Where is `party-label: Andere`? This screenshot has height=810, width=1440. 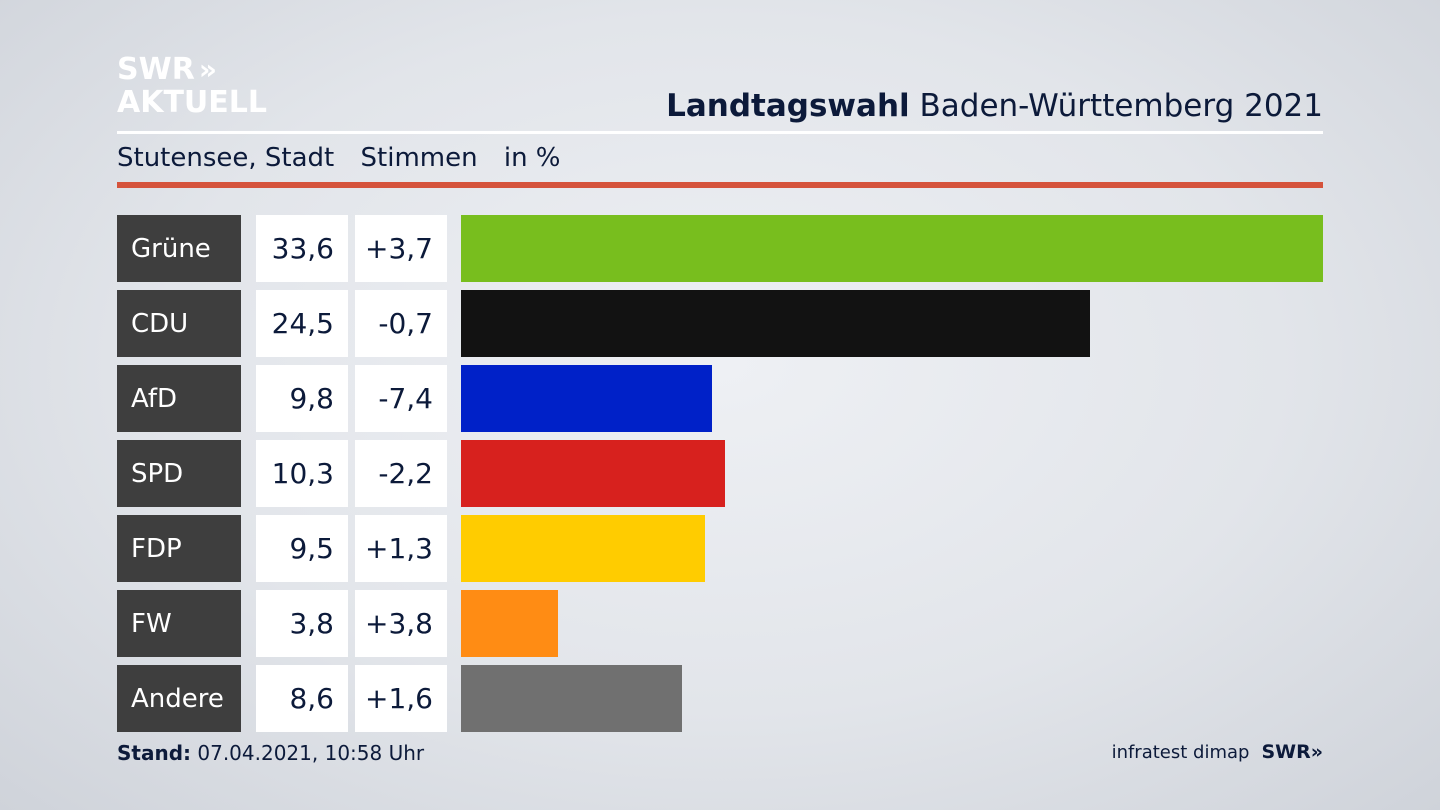
party-label: Andere is located at coordinates (179, 698).